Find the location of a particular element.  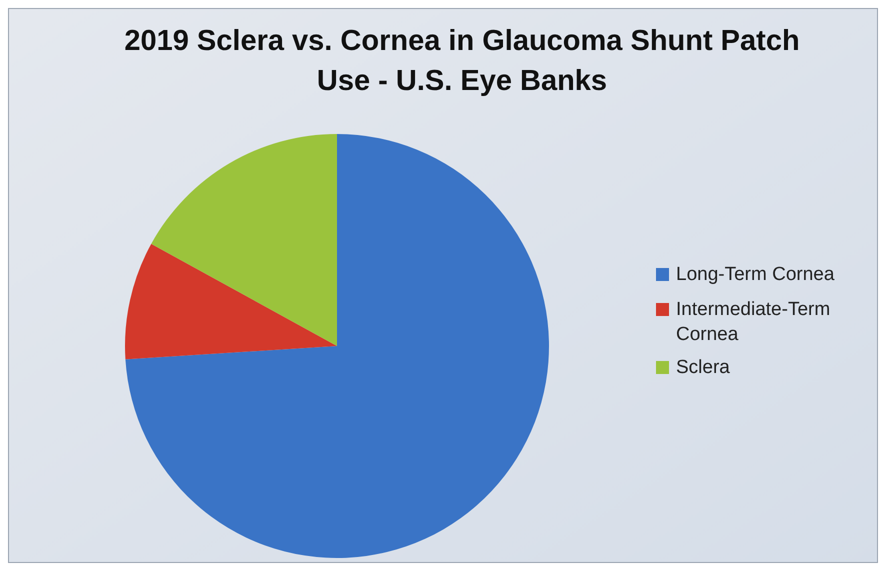

legend-label: Intermediate-Term Cornea is located at coordinates (753, 322).